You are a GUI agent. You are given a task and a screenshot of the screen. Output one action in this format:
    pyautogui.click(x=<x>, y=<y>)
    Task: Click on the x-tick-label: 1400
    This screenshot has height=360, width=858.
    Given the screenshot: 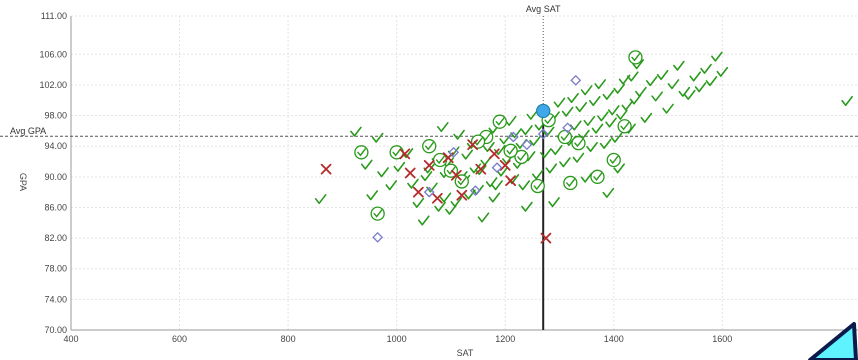 What is the action you would take?
    pyautogui.click(x=614, y=339)
    